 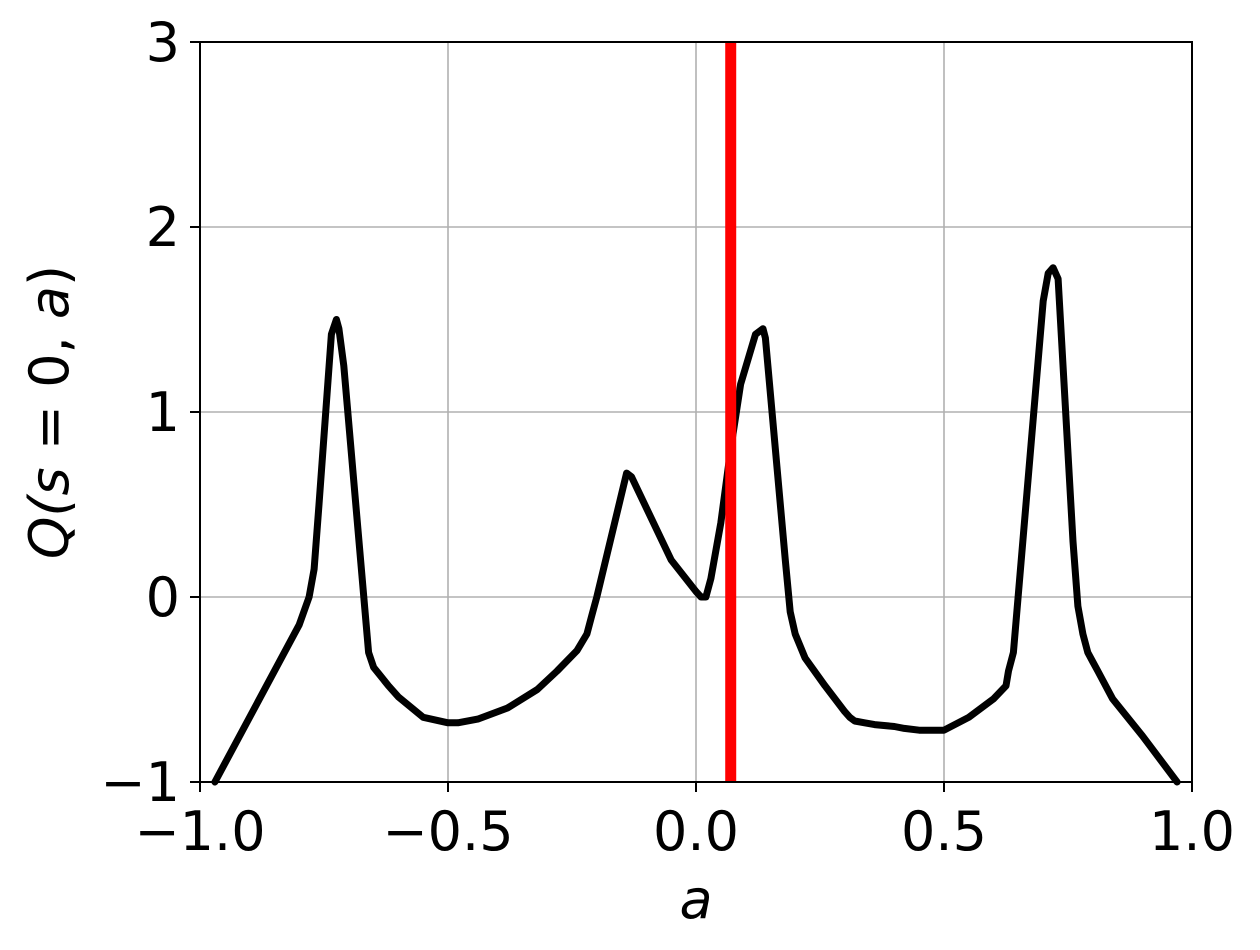 I want to click on y-tick-label: 1, so click(x=163, y=412).